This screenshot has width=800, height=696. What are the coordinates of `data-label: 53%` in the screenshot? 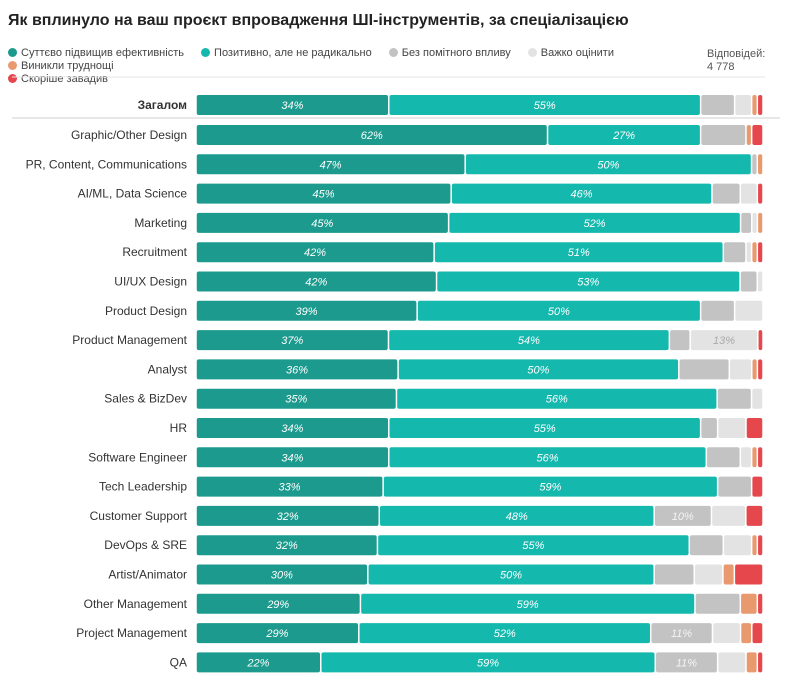 It's located at (588, 283).